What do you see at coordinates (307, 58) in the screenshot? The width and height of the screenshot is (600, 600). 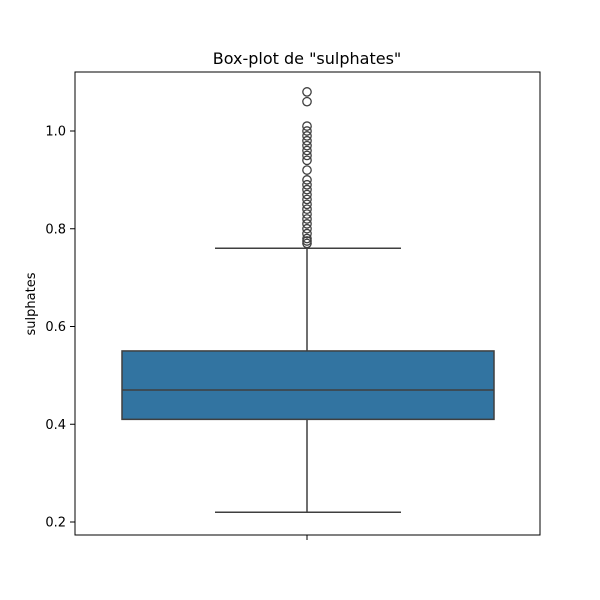 I see `chart-title: Box-plot de "sulphates"` at bounding box center [307, 58].